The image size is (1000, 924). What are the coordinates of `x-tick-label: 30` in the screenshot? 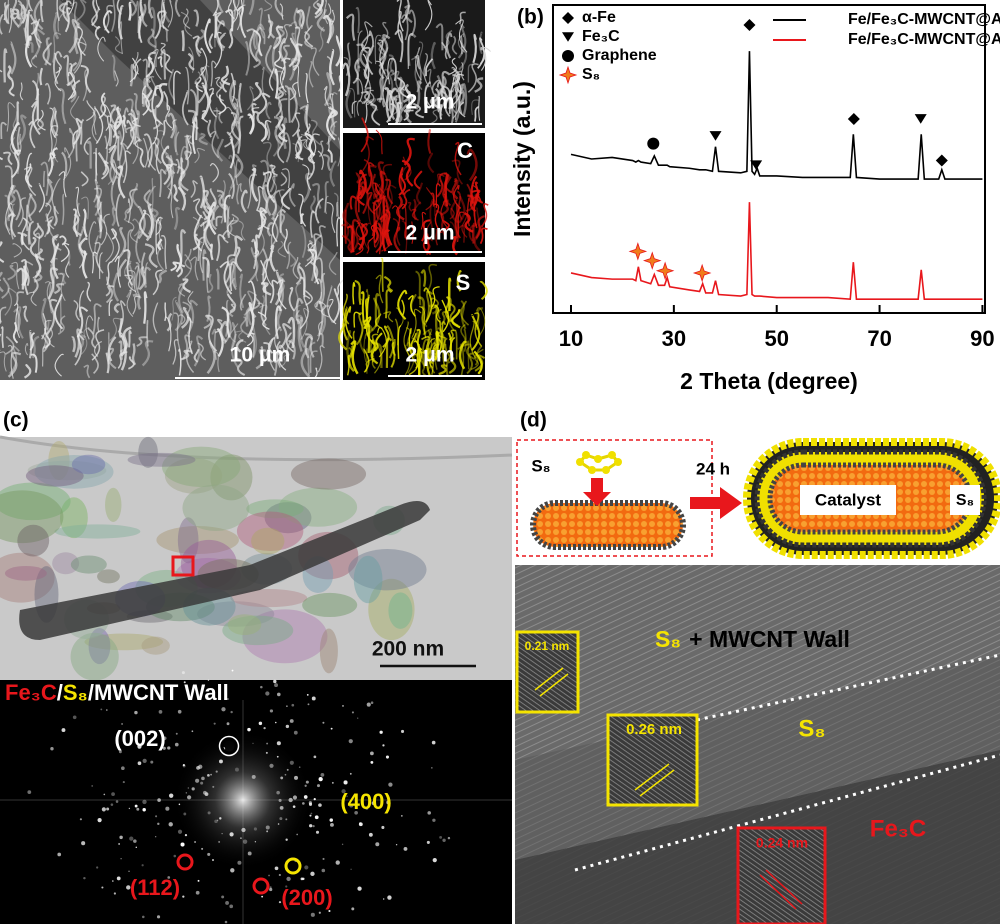 It's located at (674, 338).